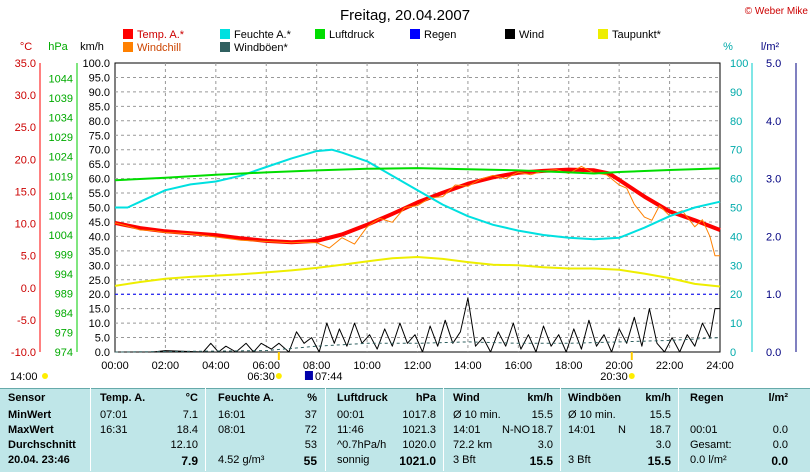 The height and width of the screenshot is (472, 810). What do you see at coordinates (736, 151) in the screenshot?
I see `humidity-tick-label: 70` at bounding box center [736, 151].